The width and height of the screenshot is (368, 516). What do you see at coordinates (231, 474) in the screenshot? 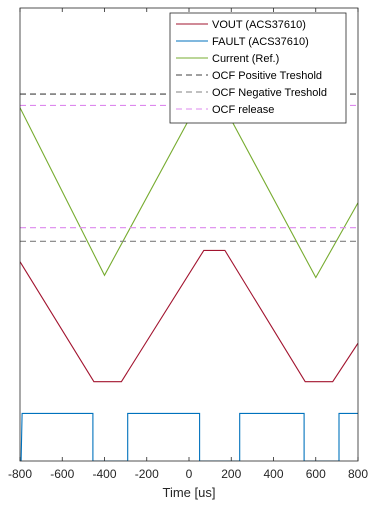
I see `x-tick-label-5: 200` at bounding box center [231, 474].